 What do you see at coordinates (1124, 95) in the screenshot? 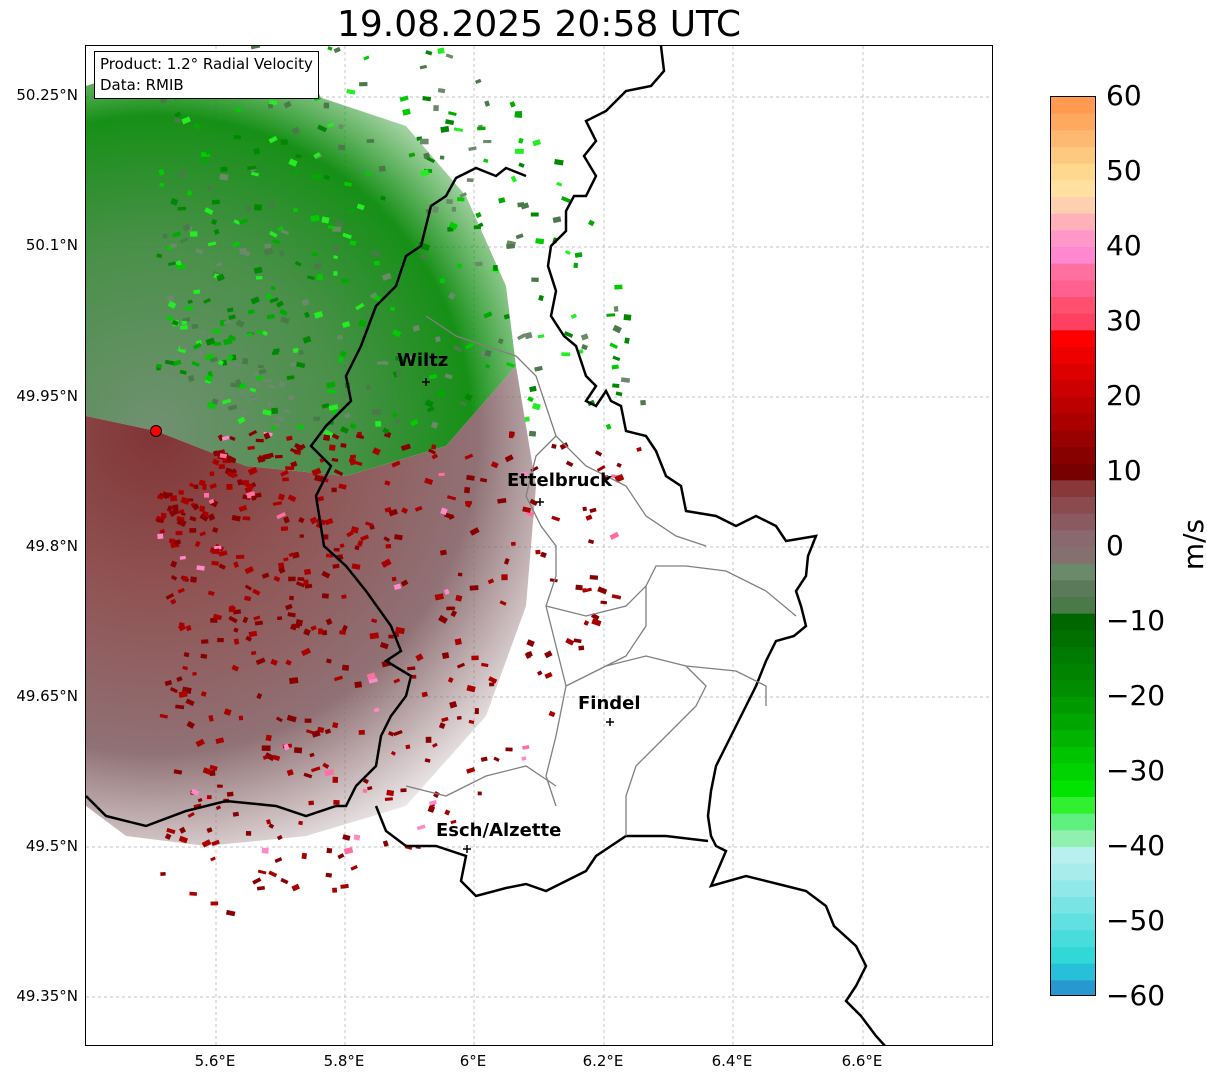
I see `colorbar-tick-label: 60` at bounding box center [1124, 95].